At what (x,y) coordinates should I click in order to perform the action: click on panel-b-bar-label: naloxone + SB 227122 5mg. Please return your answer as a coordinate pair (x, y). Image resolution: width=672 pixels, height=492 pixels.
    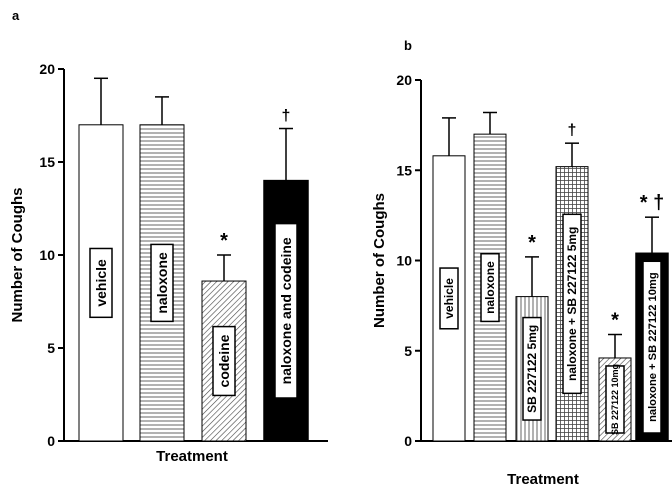
    Looking at the image, I should click on (572, 304).